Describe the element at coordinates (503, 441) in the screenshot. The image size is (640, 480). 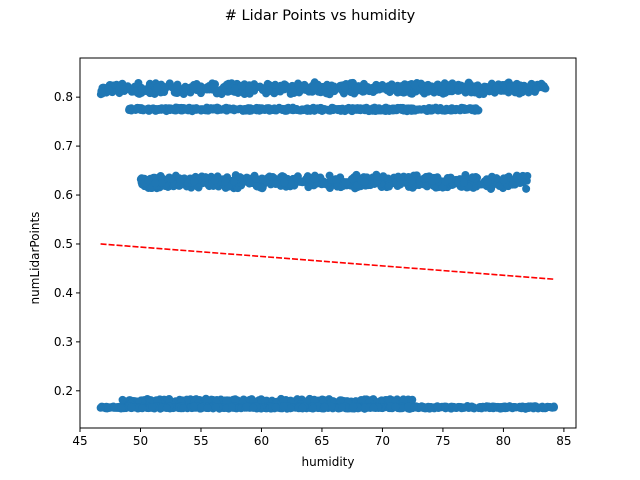
I see `x-tick-label: 80` at that location.